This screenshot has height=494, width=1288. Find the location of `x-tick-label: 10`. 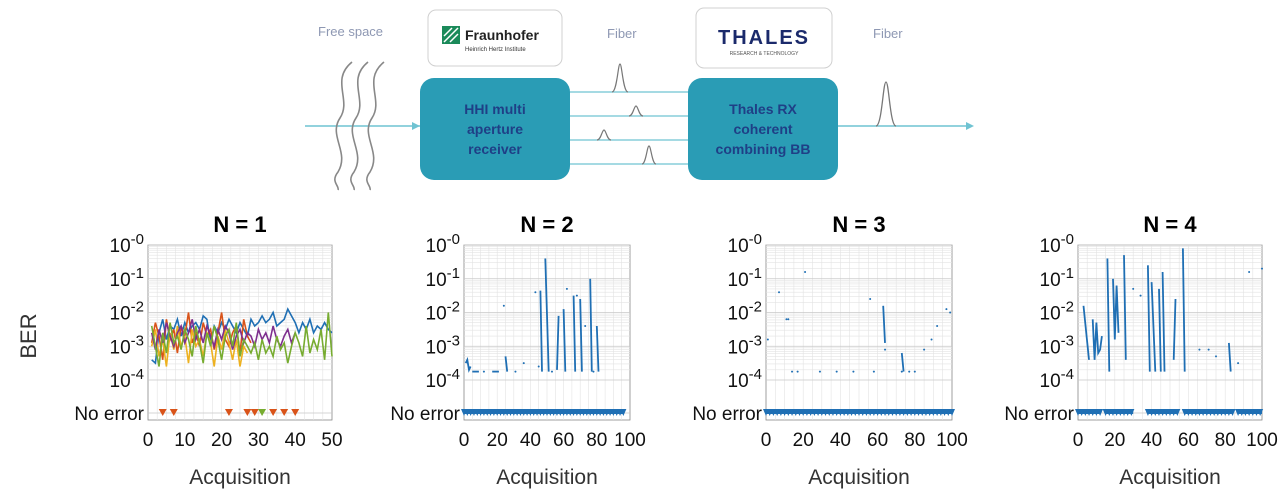

x-tick-label: 10 is located at coordinates (184, 440).